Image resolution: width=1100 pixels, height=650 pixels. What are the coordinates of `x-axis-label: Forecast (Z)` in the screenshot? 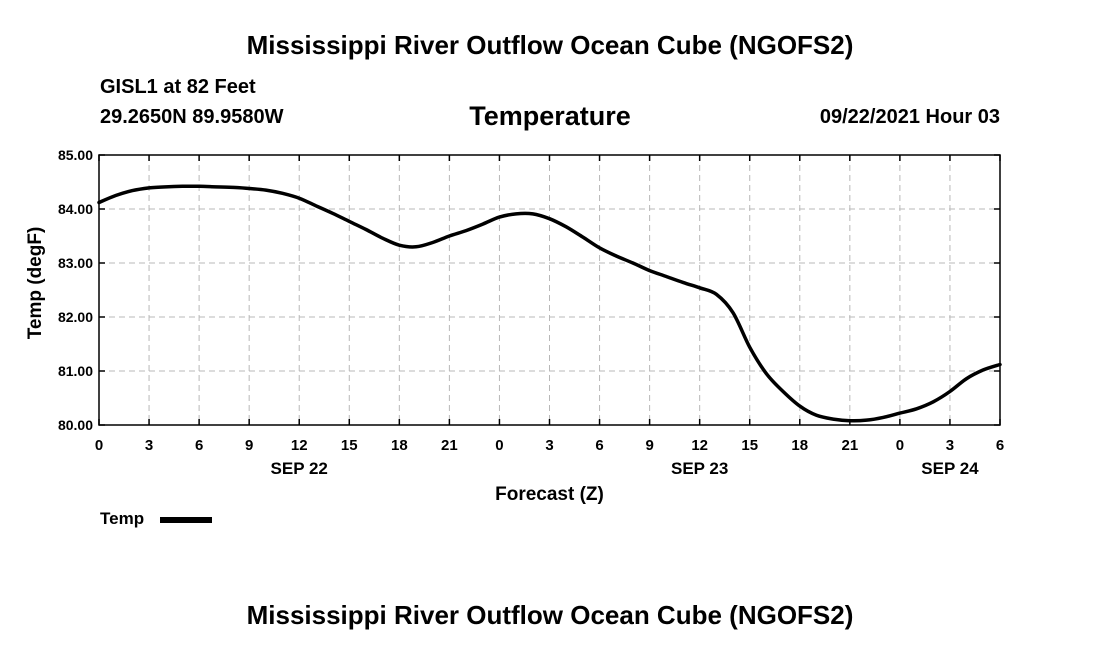 It's located at (549, 494).